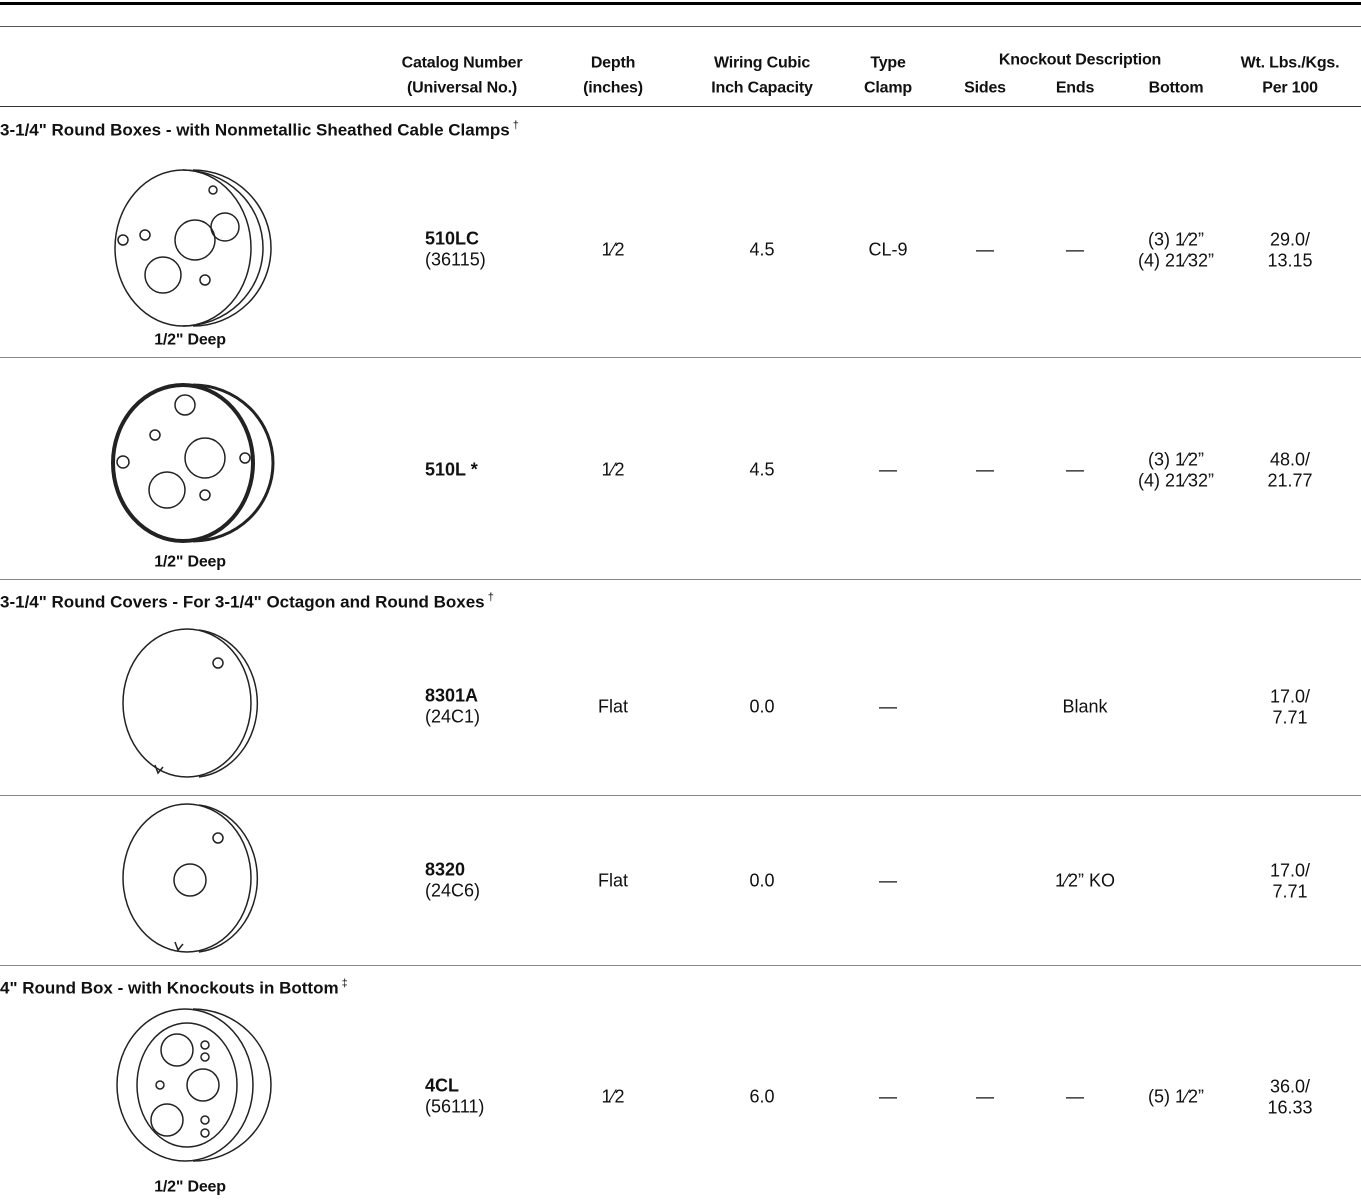 This screenshot has height=1200, width=1361. Describe the element at coordinates (1290, 239) in the screenshot. I see `weight: 29.0/` at that location.